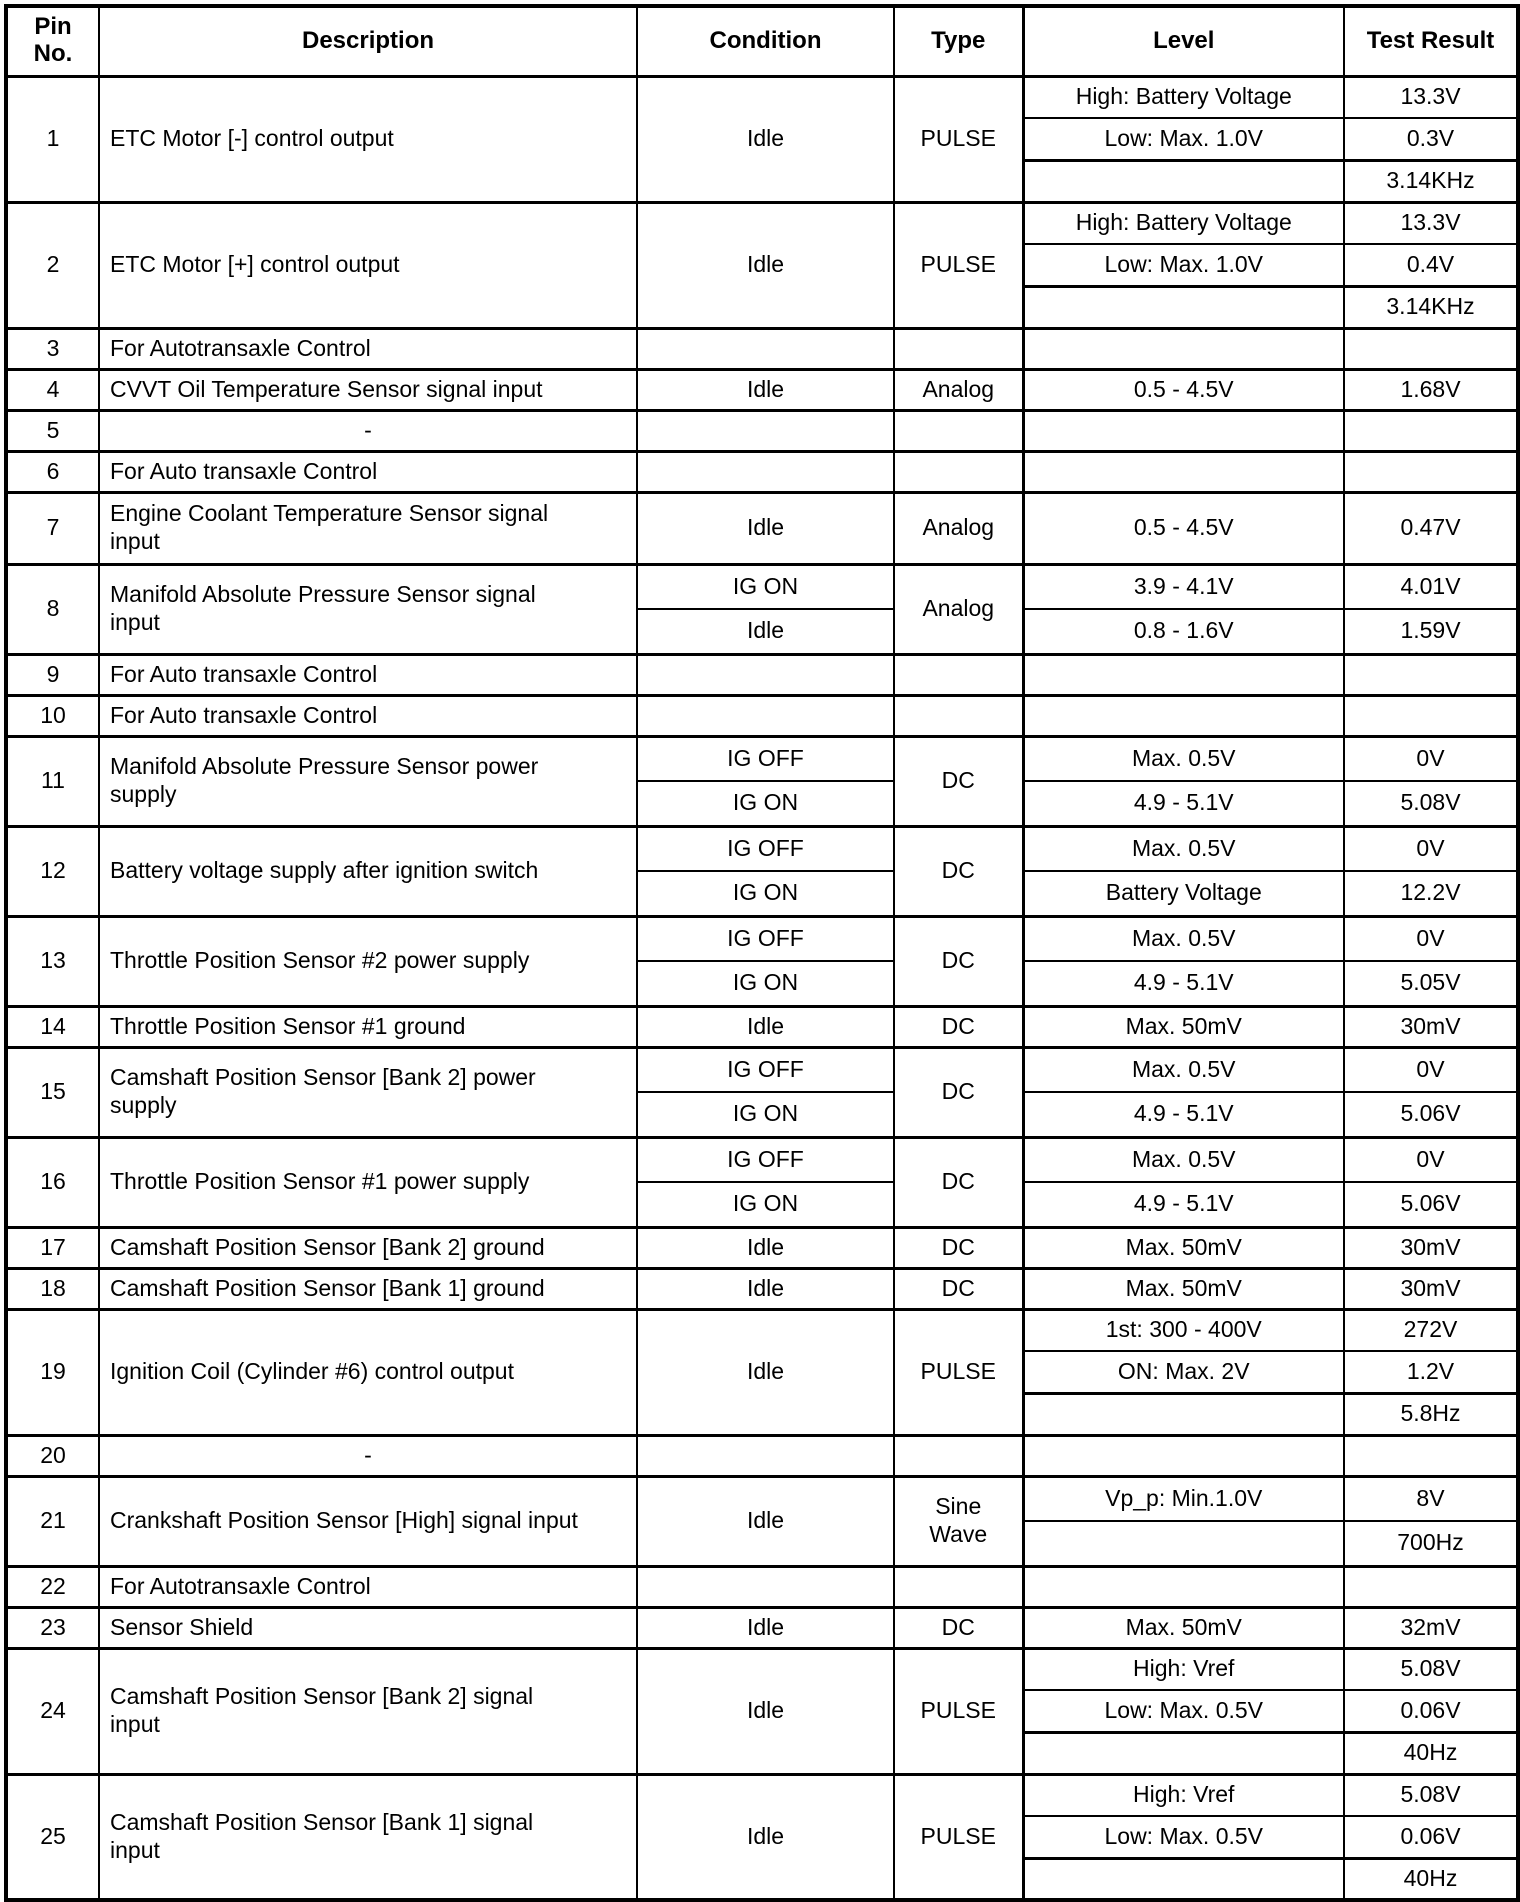 The width and height of the screenshot is (1520, 1902). What do you see at coordinates (1183, 1026) in the screenshot?
I see `level-cell: Max. 50mV` at bounding box center [1183, 1026].